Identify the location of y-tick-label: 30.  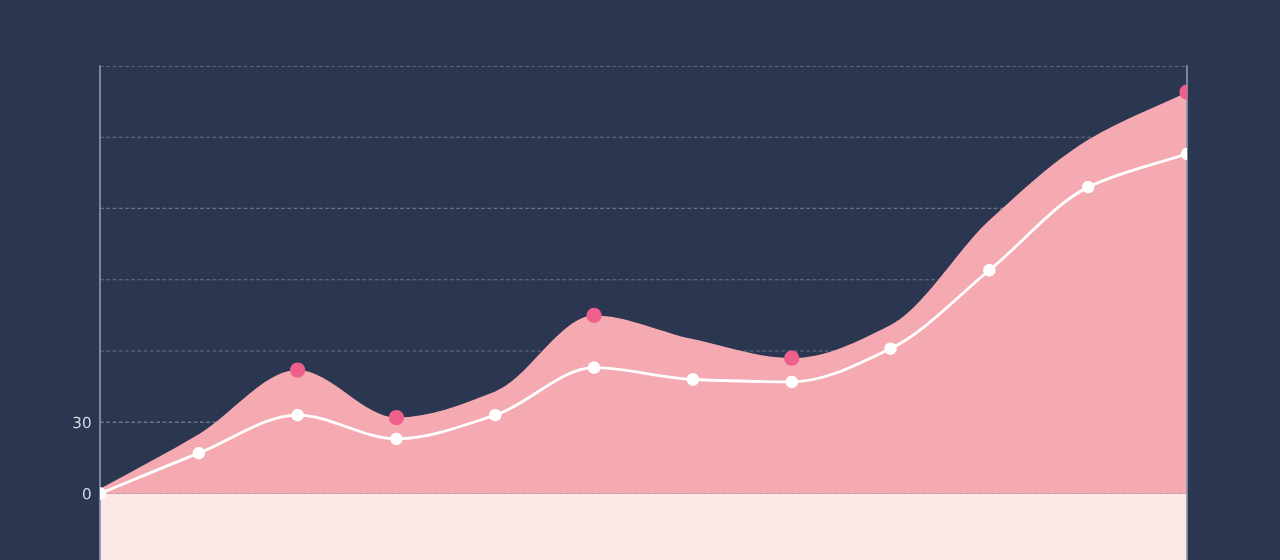
(82, 422).